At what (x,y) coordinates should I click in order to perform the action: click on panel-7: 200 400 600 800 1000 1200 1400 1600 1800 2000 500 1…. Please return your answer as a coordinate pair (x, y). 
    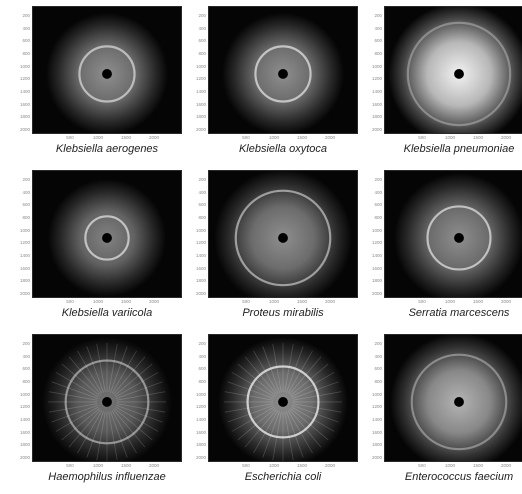
    Looking at the image, I should click on (96, 414).